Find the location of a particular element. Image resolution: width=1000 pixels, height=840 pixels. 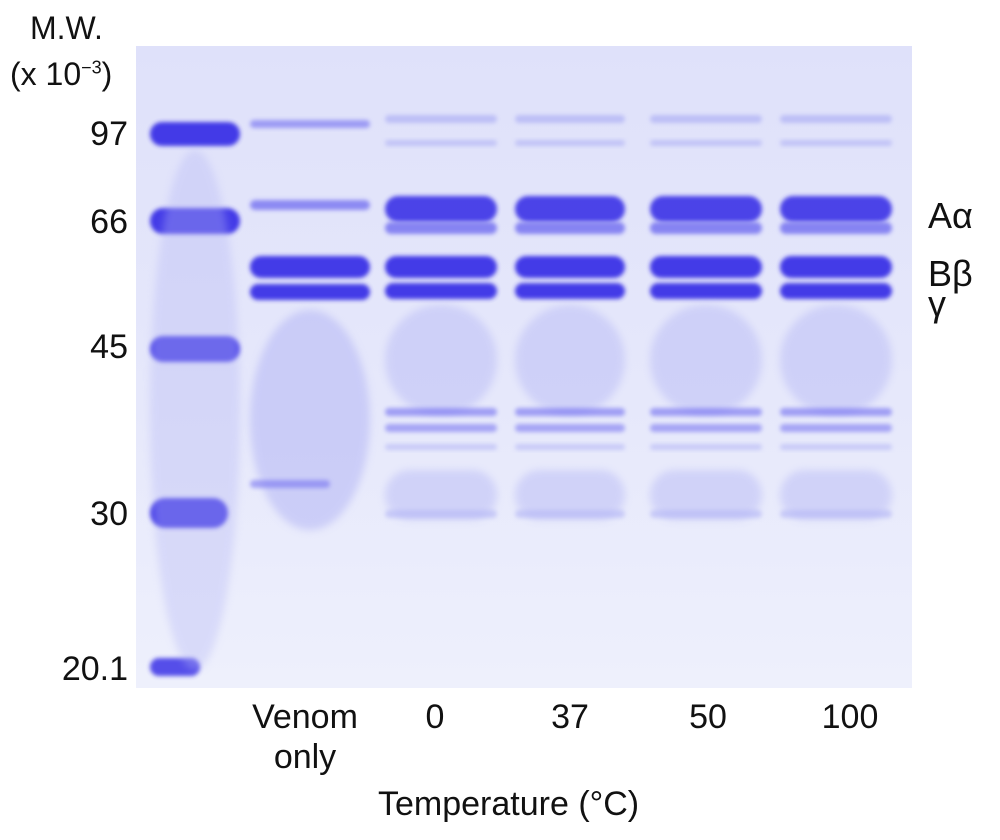

temp-lane-0-band-mid1 is located at coordinates (441, 412).